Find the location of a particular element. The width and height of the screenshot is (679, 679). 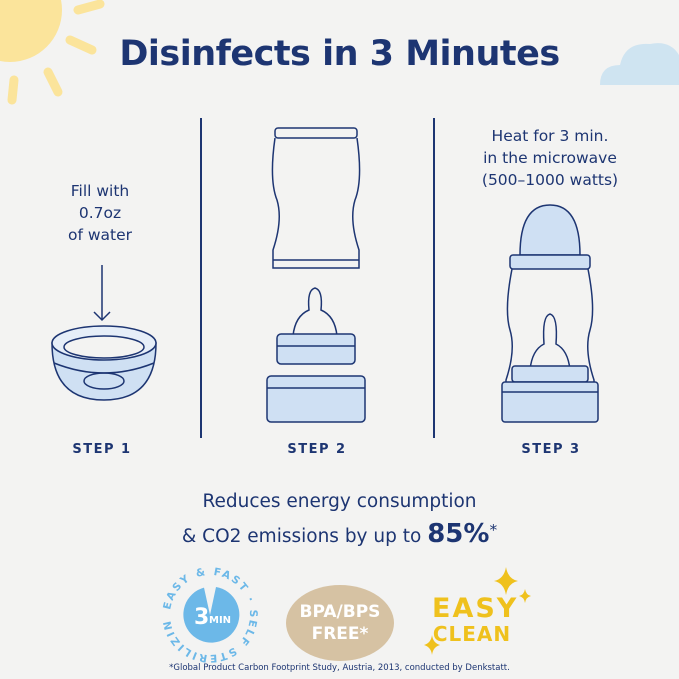

sterilizing-badge: EASY & FAST · SELF STERILIZING · 3 MIN is located at coordinates (208, 614).